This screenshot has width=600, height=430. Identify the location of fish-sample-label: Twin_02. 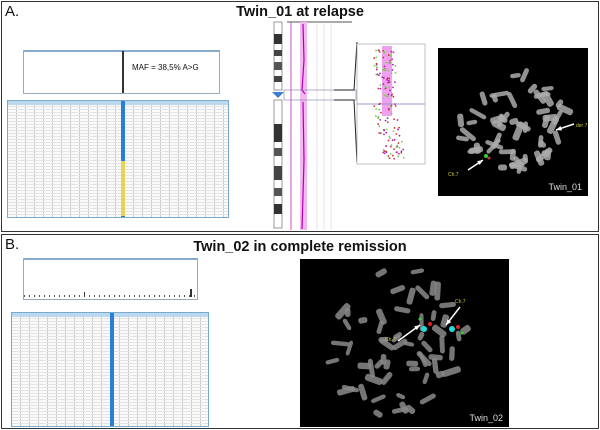
(486, 418).